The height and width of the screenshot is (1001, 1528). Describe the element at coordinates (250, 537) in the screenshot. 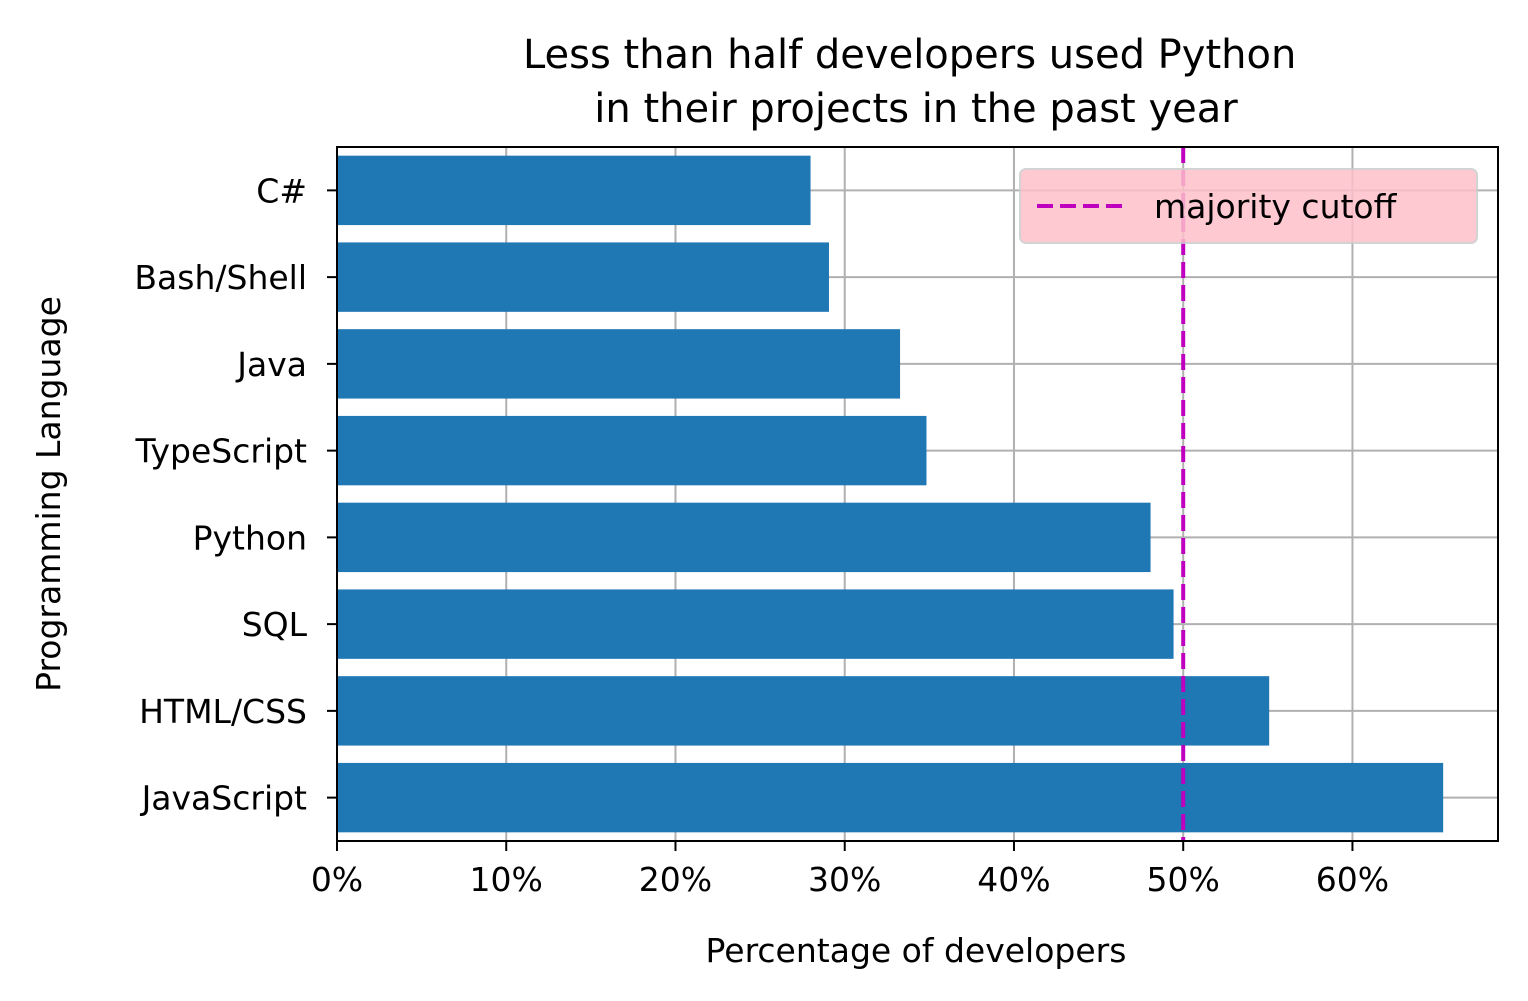

I see `y-tick-label: Python` at that location.